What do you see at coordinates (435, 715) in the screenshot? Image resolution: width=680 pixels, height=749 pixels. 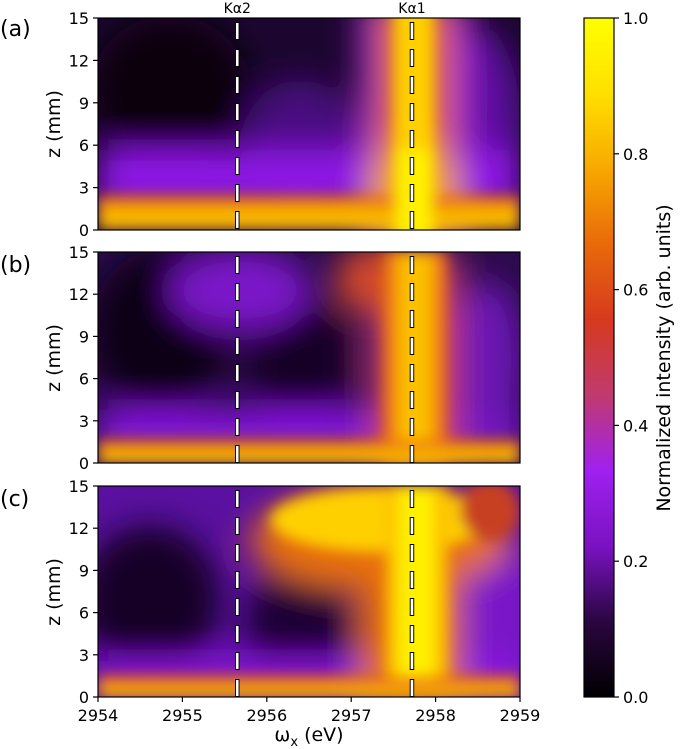 I see `x-tick-label-2958: 2958` at bounding box center [435, 715].